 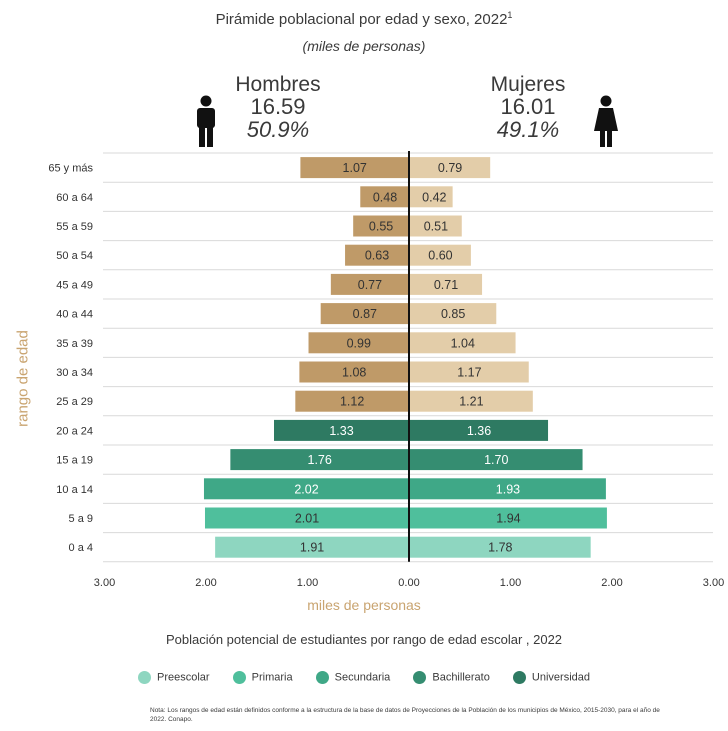 I want to click on data-label-men: 0.55, so click(x=381, y=227).